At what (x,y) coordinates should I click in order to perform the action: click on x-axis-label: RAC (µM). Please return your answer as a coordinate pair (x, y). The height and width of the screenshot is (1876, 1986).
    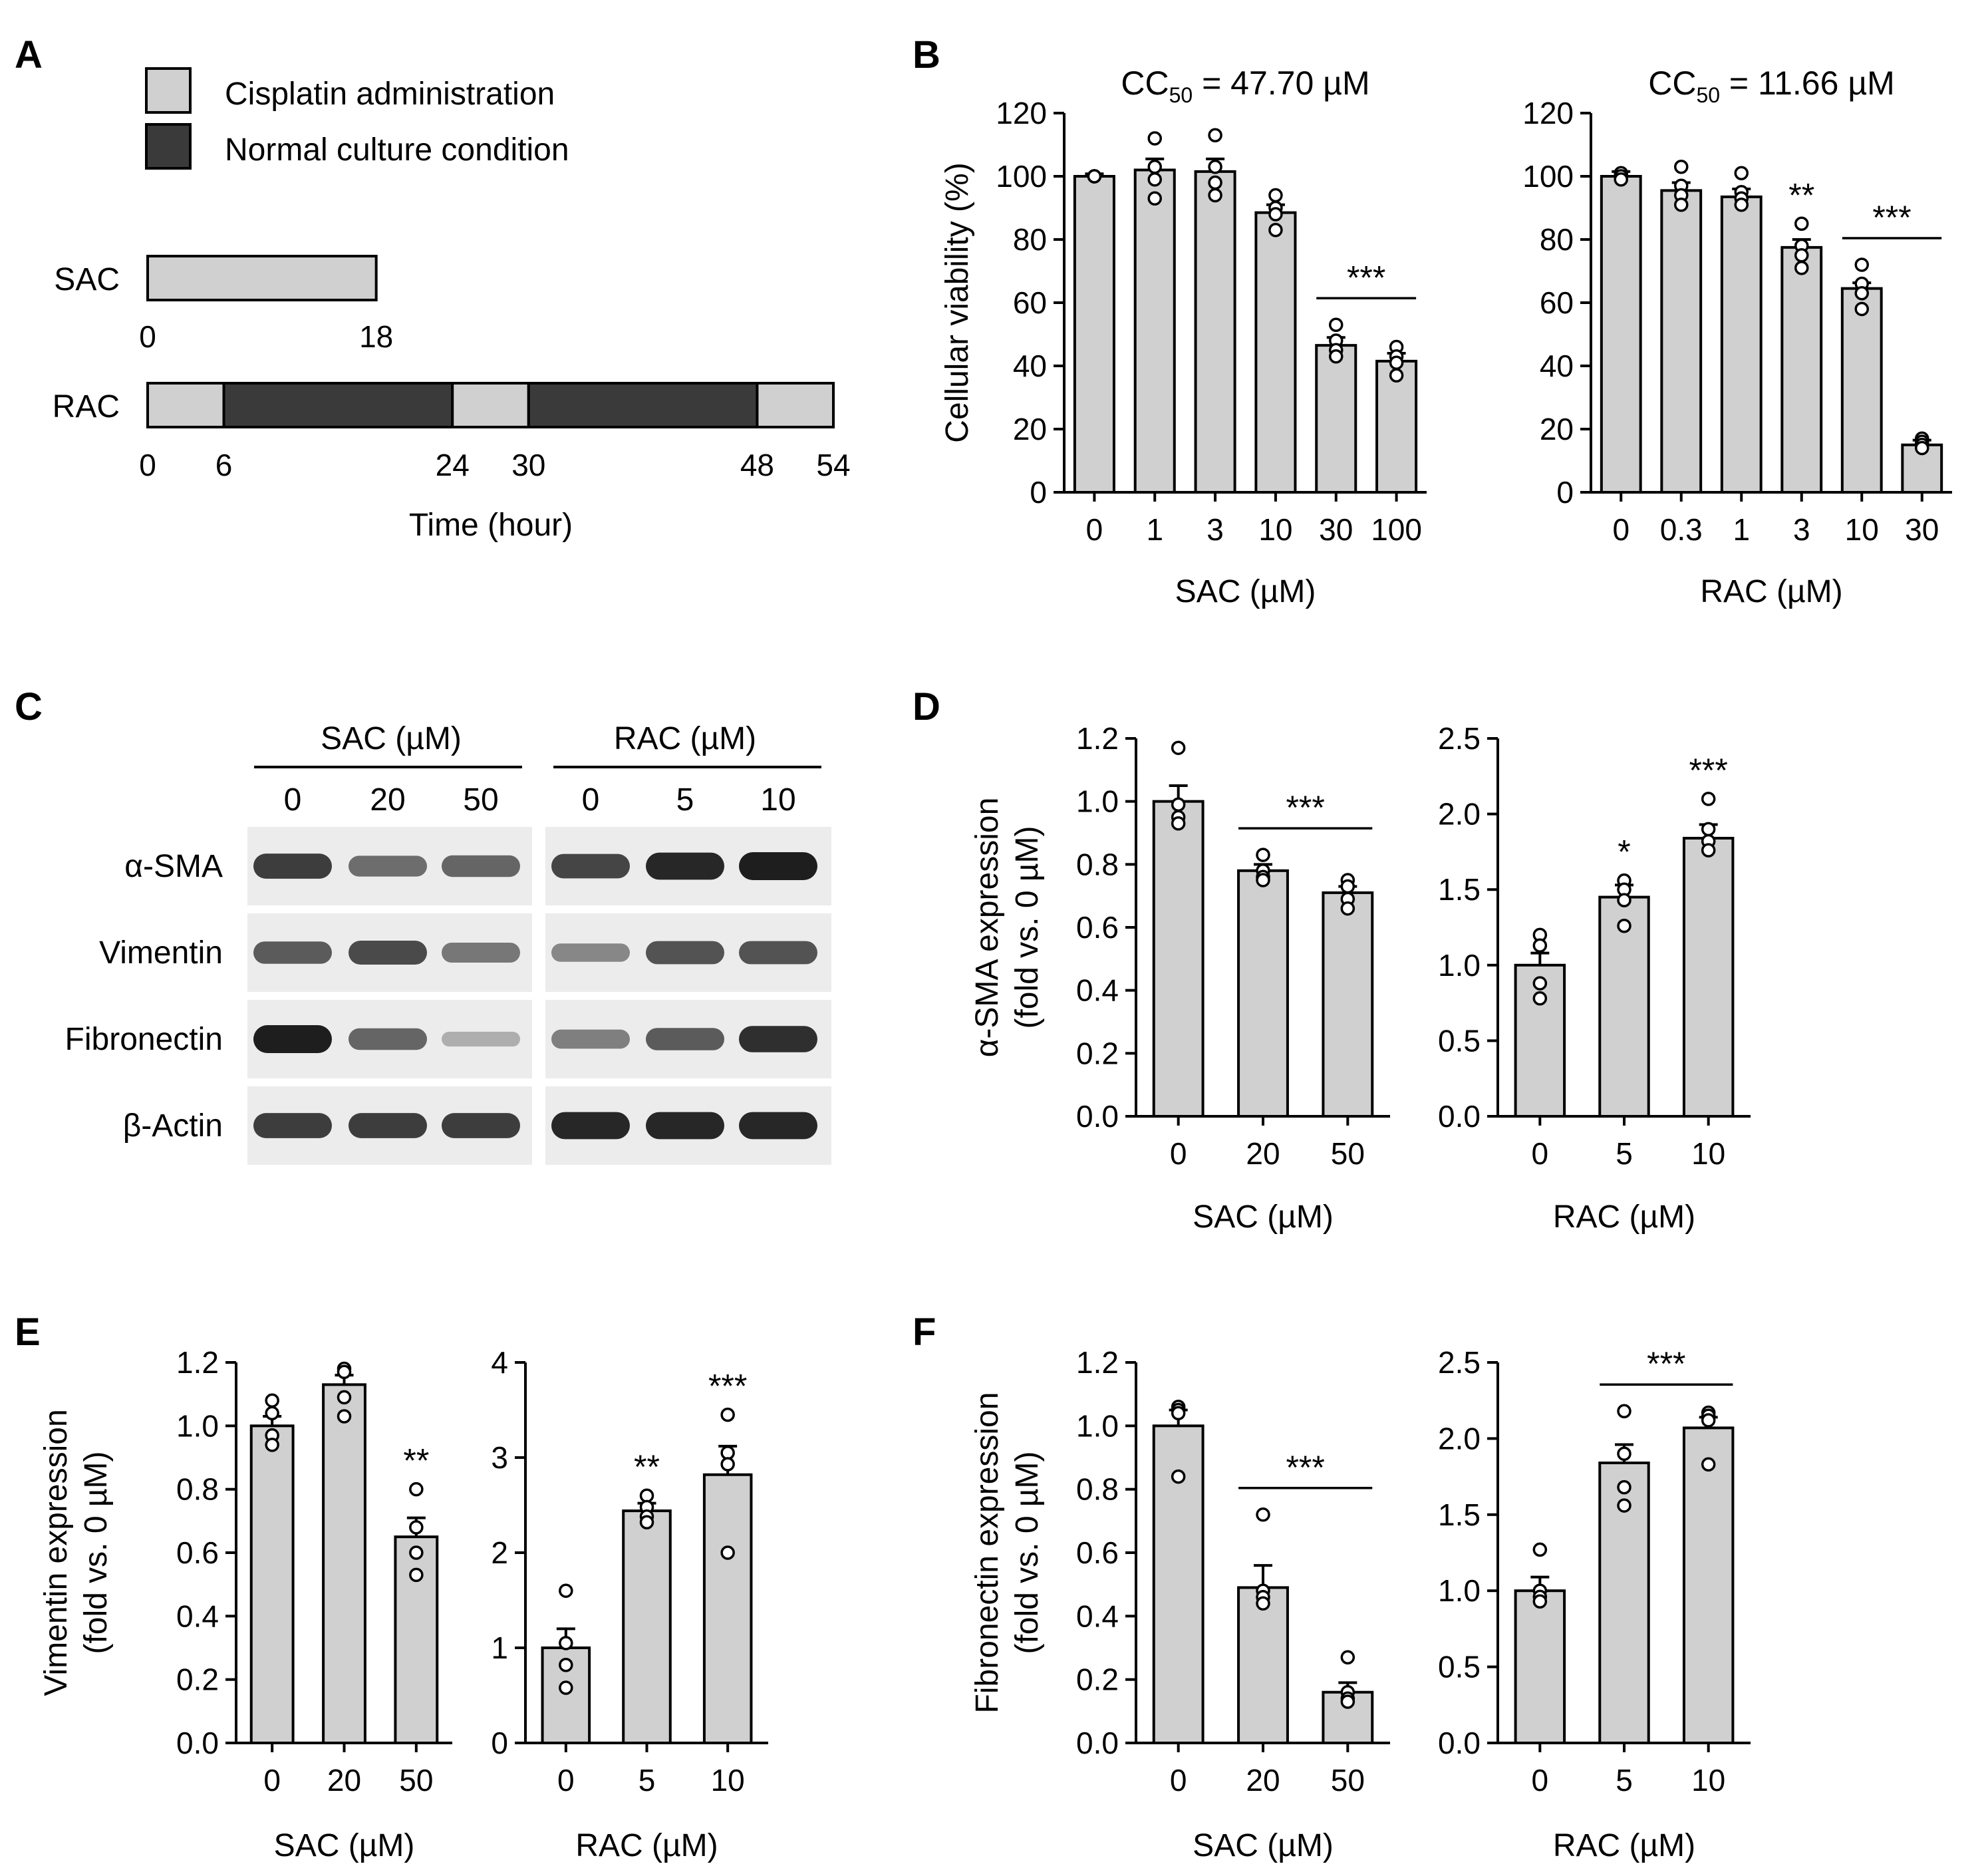
    Looking at the image, I should click on (1624, 1217).